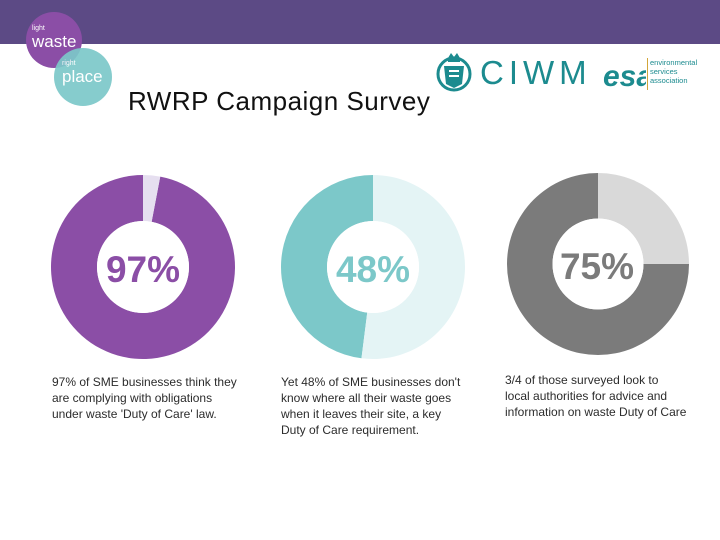 This screenshot has height=540, width=720. I want to click on stat-label-97: 97%, so click(143, 269).